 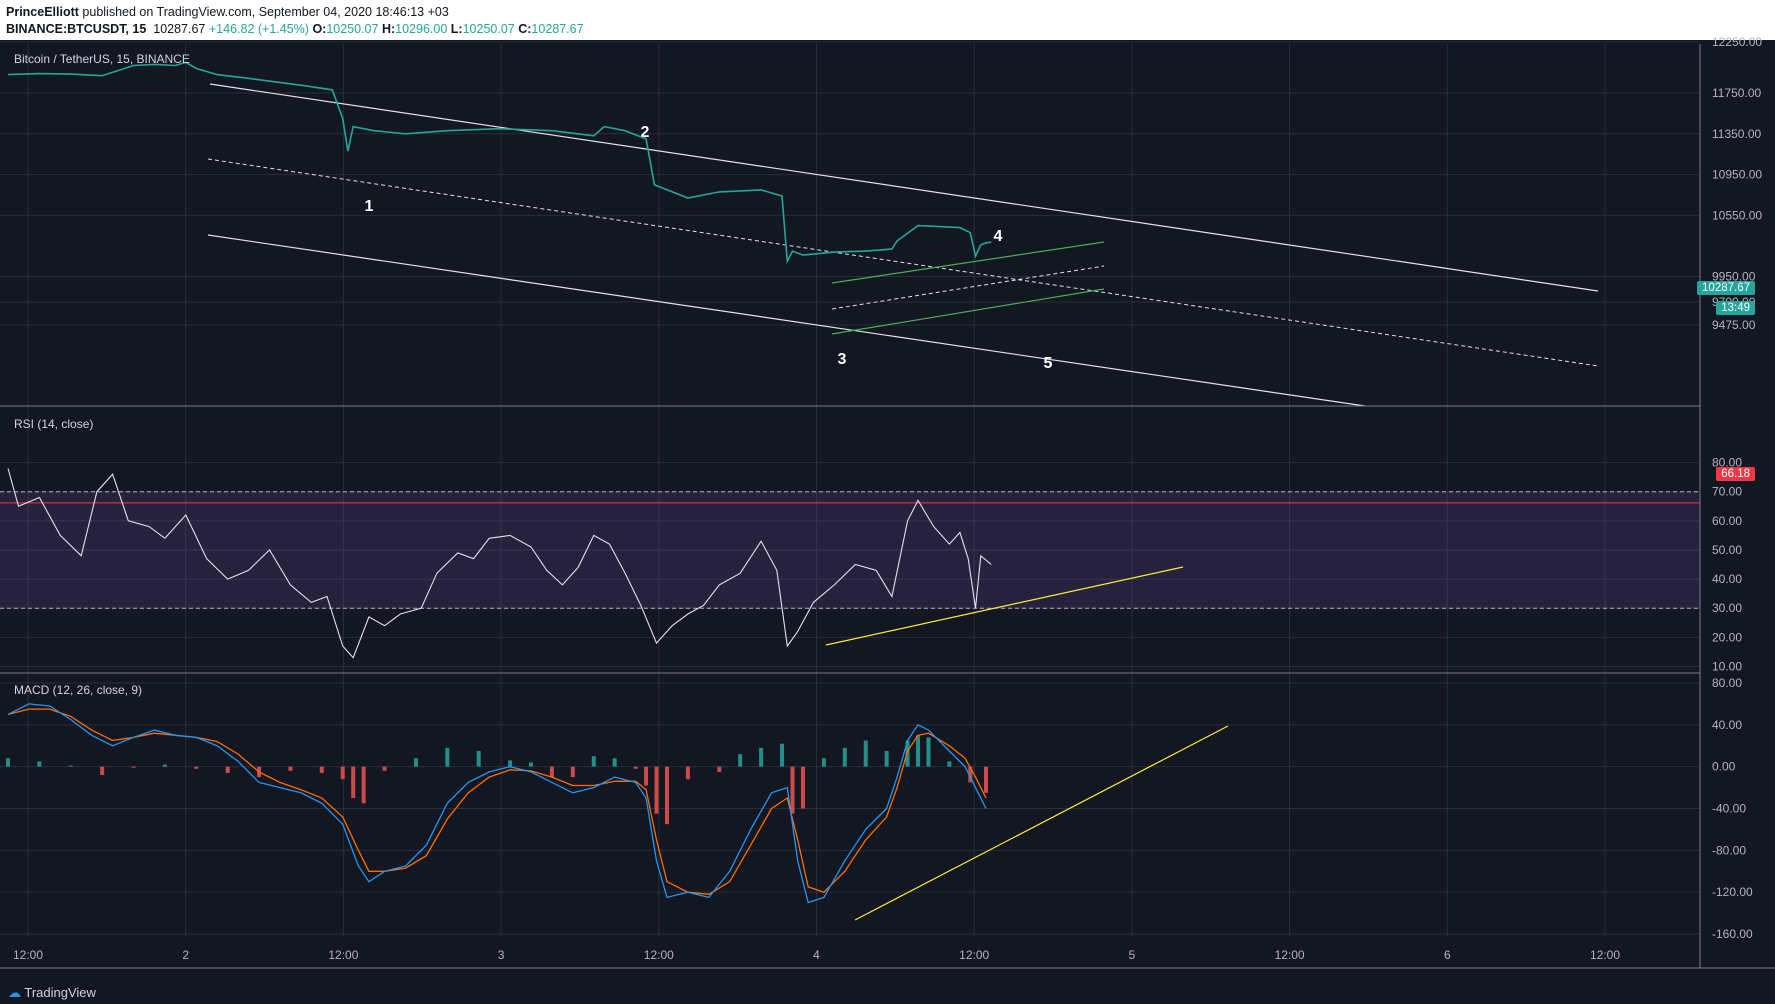 What do you see at coordinates (1729, 809) in the screenshot?
I see `price-tick-label: -40.00` at bounding box center [1729, 809].